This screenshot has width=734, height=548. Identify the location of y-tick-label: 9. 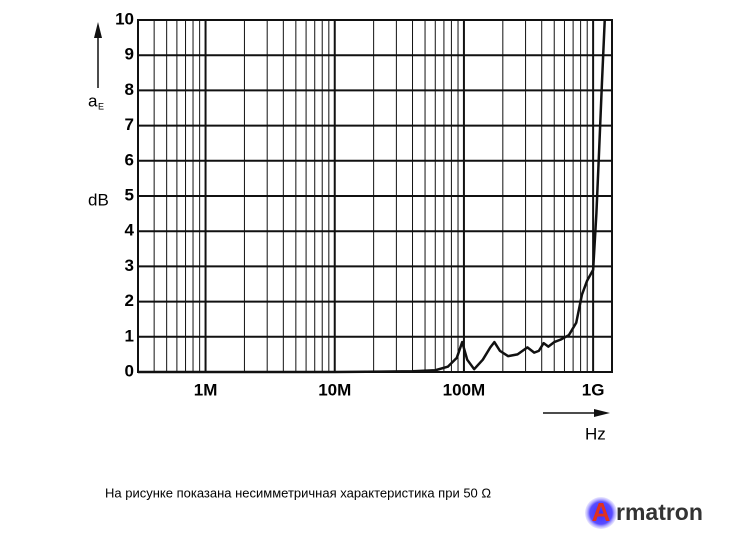
(129, 54).